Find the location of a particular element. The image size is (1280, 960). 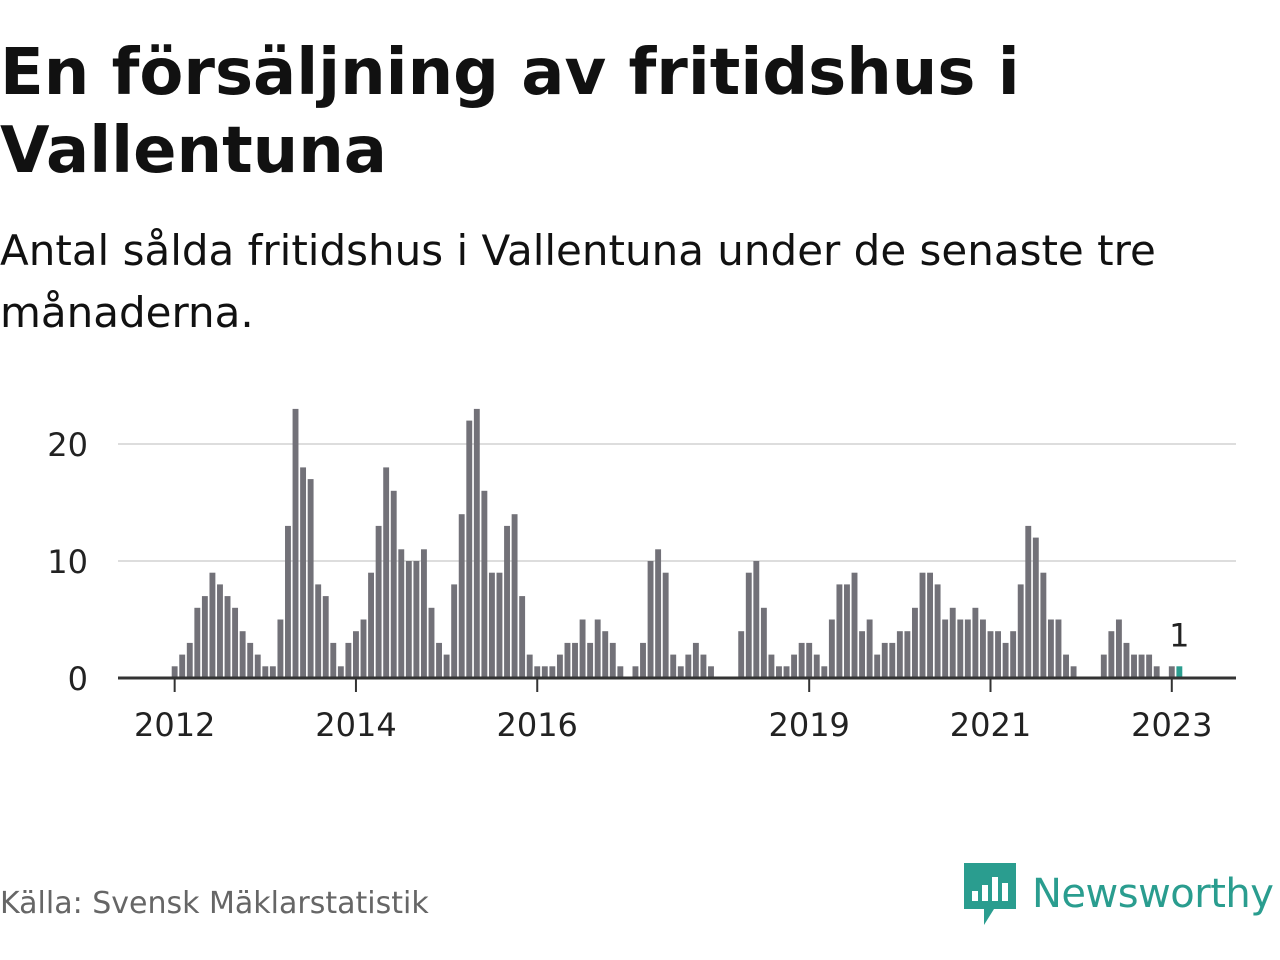

y-tick-label: 10 is located at coordinates (67, 562).